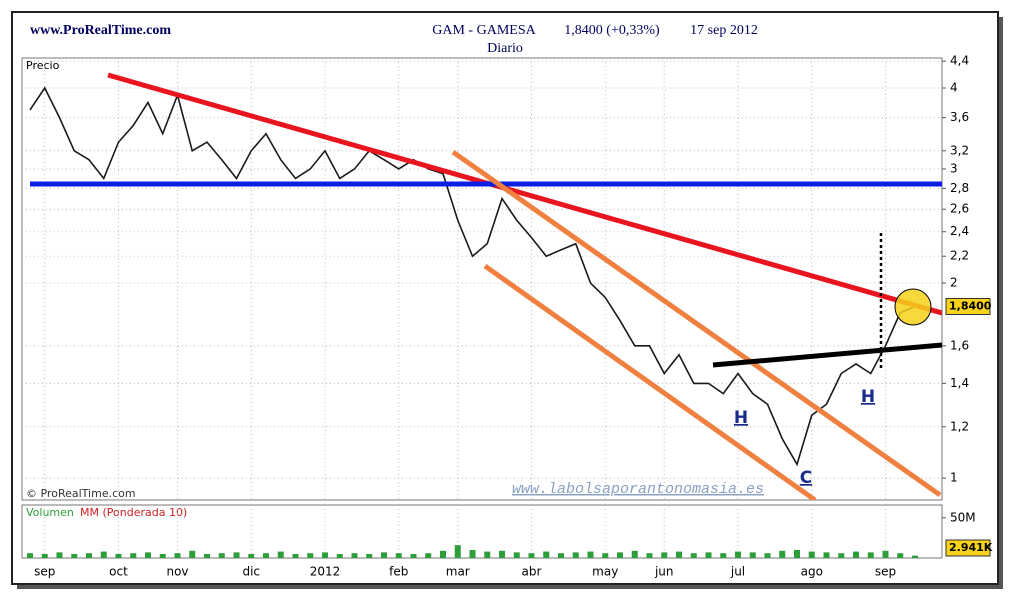 The width and height of the screenshot is (1020, 605). Describe the element at coordinates (81, 493) in the screenshot. I see `copyright: © ProRealTime.com` at that location.